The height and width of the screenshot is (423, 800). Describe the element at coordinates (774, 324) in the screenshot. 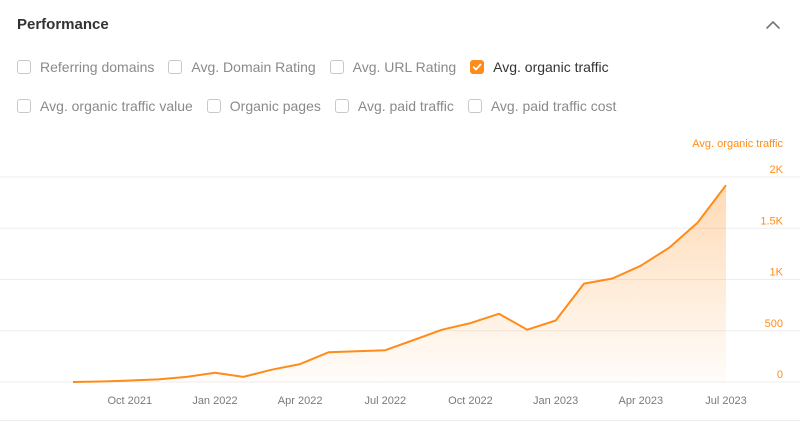

I see `y-tick-label: 500` at that location.